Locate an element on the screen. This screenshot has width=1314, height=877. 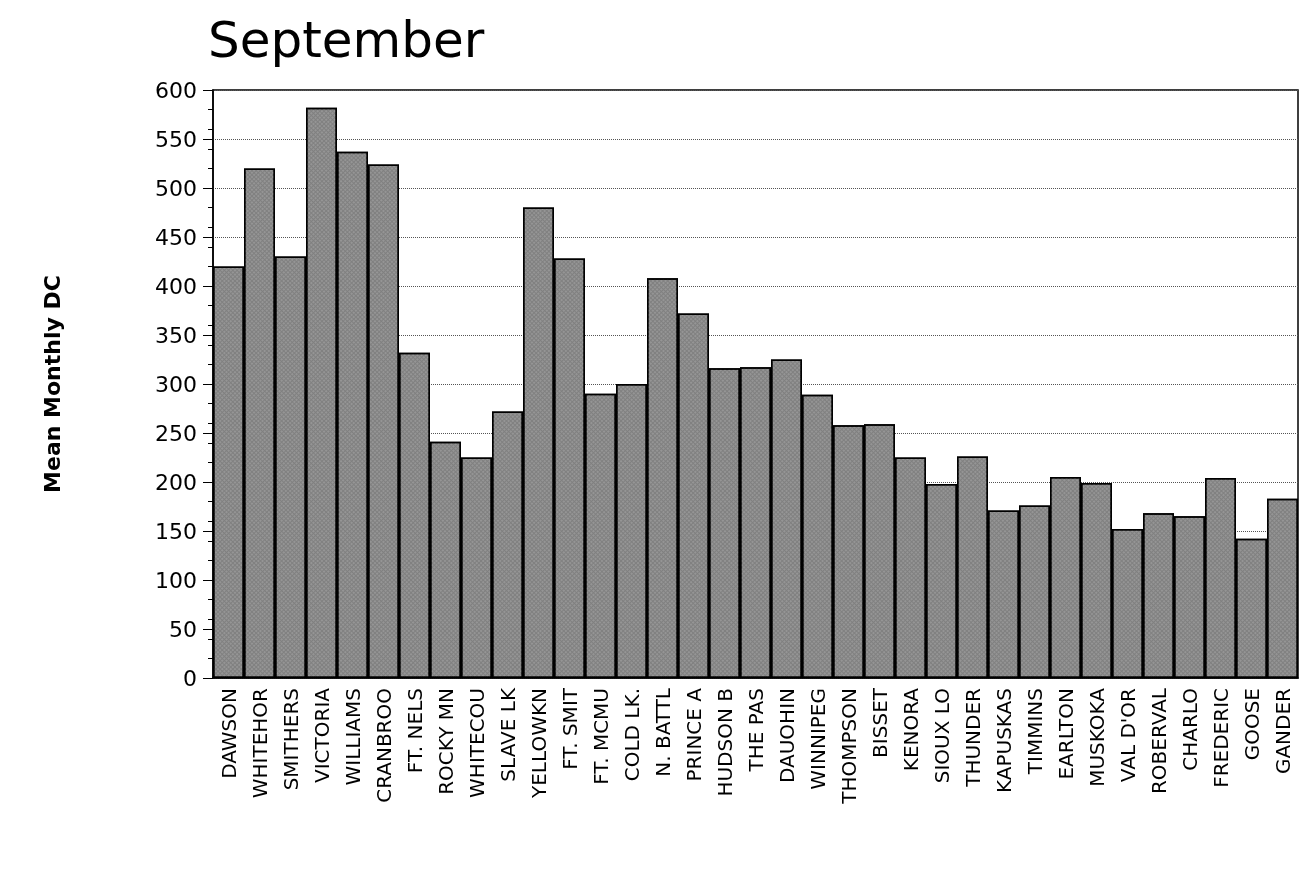
y-tick-label: 550 is located at coordinates (176, 139).